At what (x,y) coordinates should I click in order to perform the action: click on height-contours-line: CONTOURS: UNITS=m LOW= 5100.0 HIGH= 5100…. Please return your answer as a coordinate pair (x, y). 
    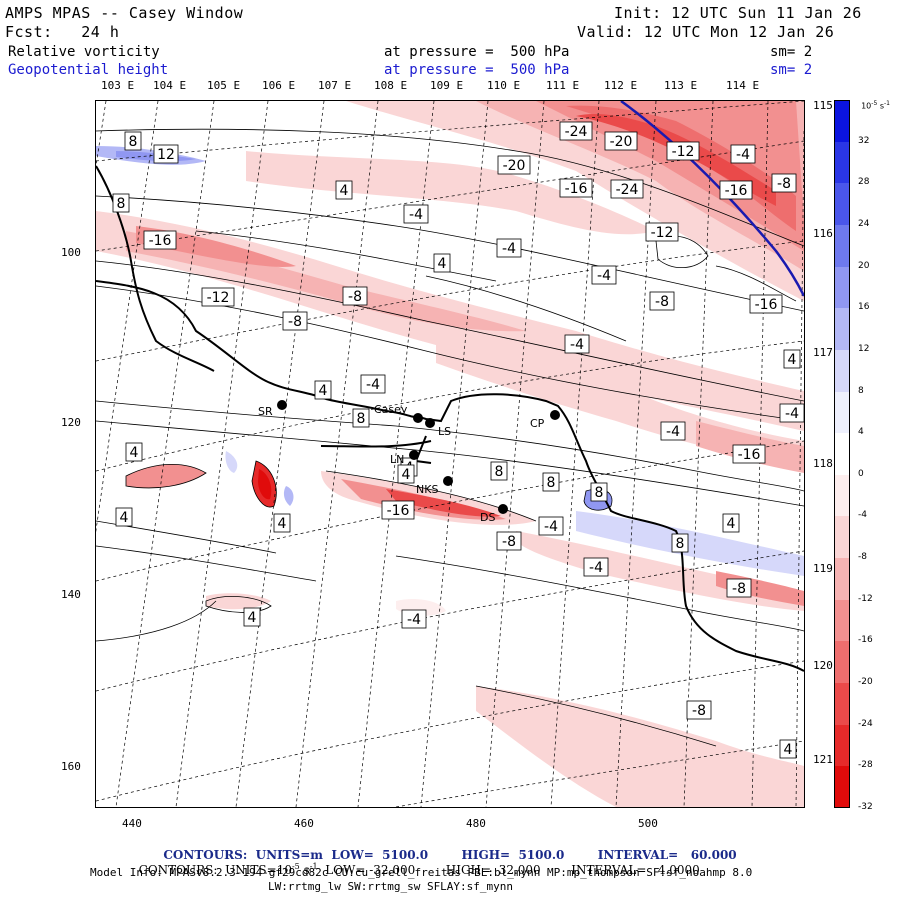
    Looking at the image, I should click on (450, 855).